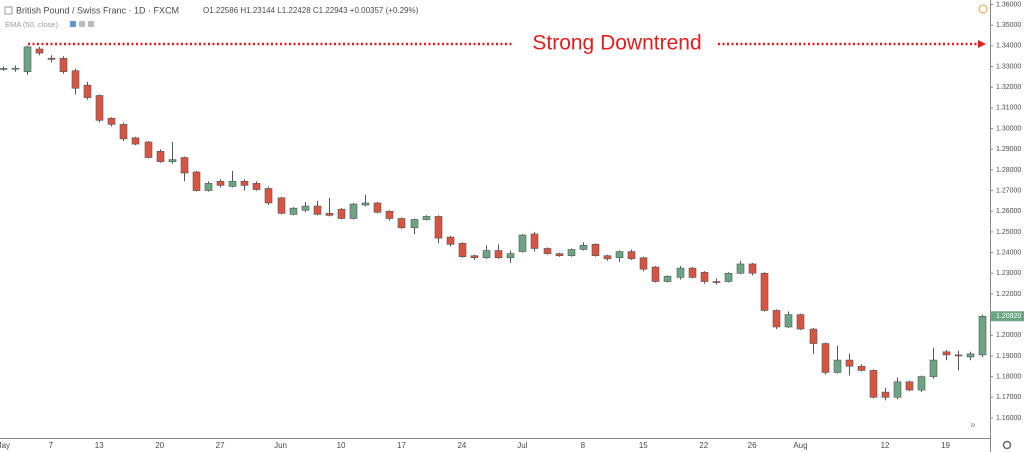  I want to click on y-tick-label: 1.25000, so click(1008, 232).